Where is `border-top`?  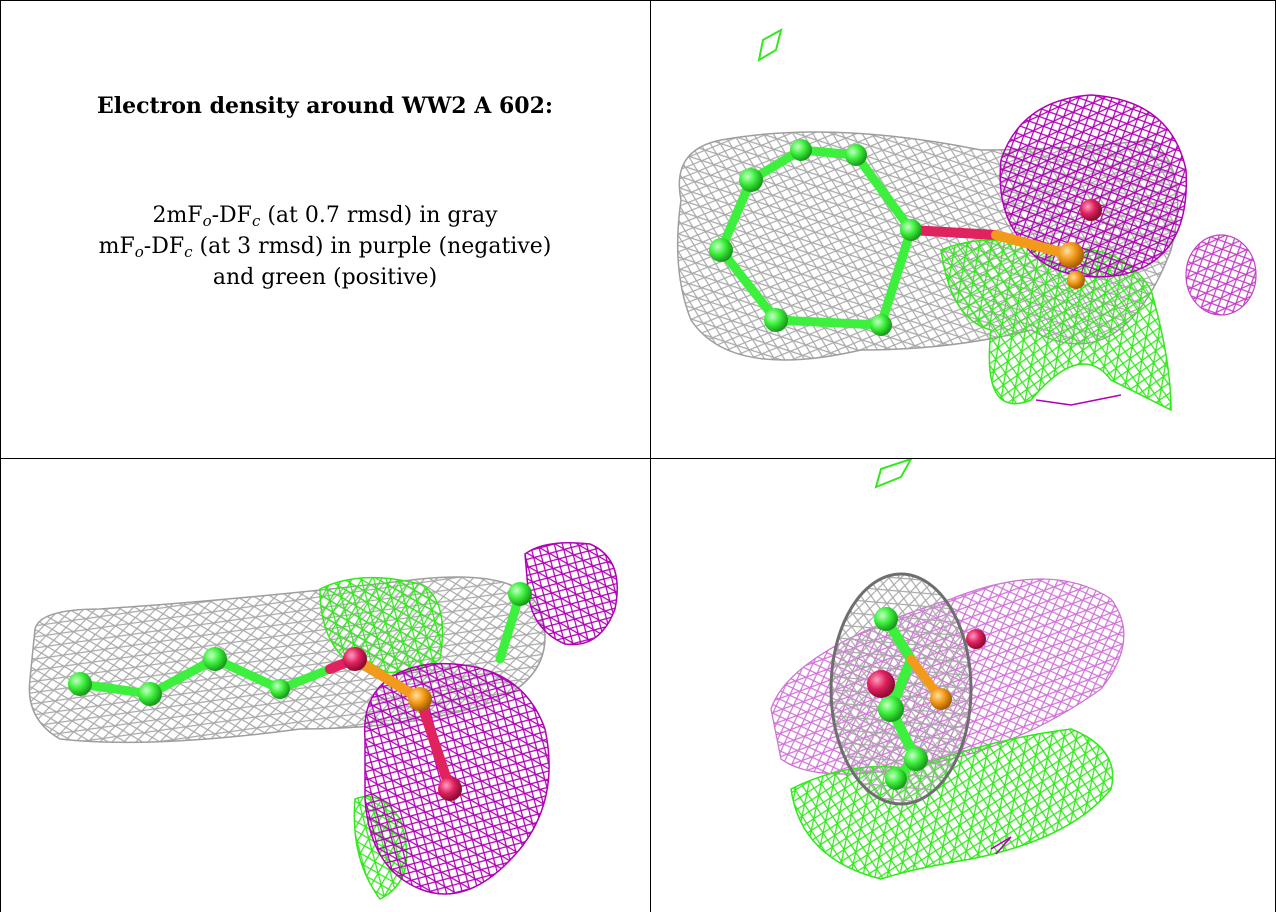
border-top is located at coordinates (638, 0).